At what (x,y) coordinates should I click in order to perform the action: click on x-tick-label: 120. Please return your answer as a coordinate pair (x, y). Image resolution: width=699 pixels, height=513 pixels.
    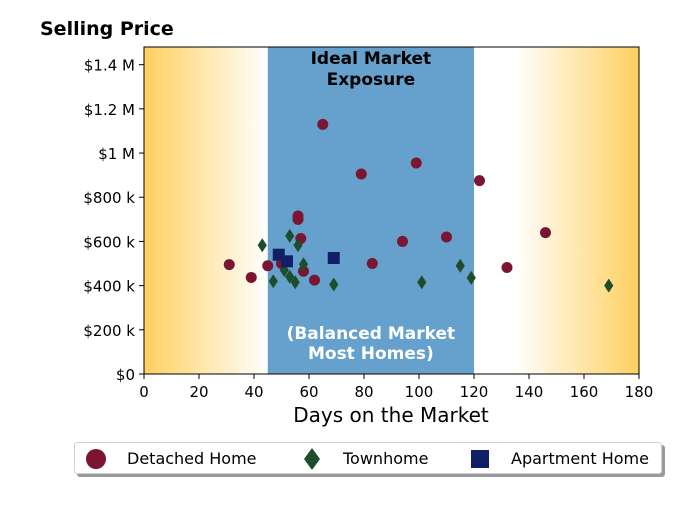
    Looking at the image, I should click on (474, 392).